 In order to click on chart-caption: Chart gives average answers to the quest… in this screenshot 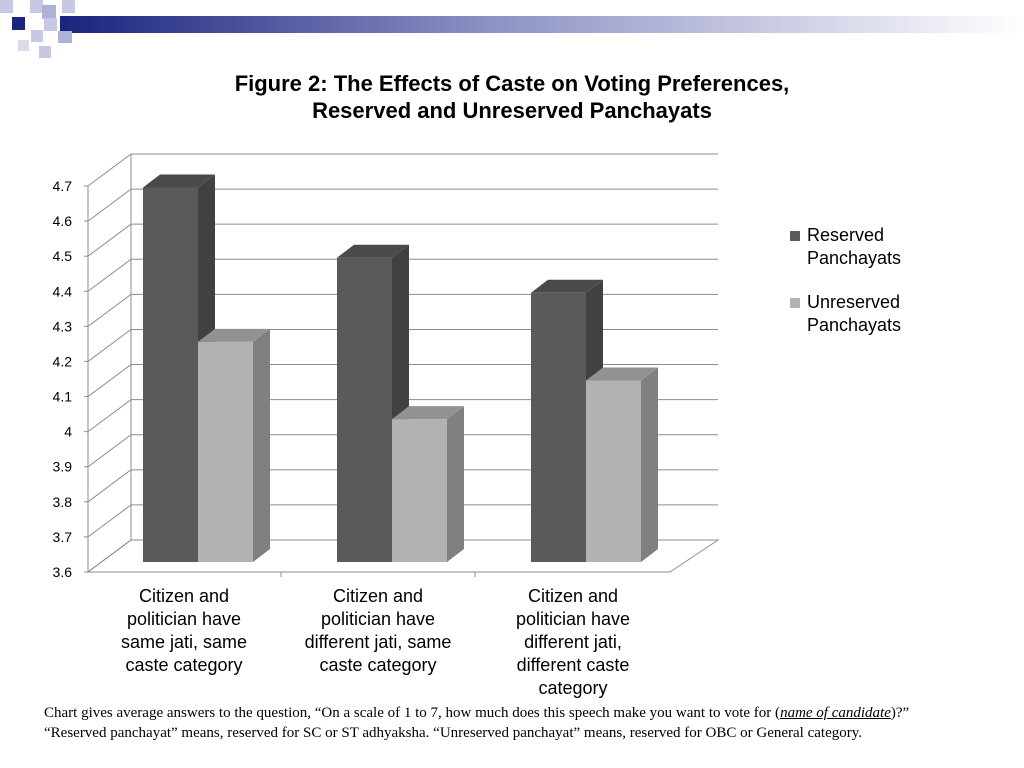, I will do `click(509, 723)`.